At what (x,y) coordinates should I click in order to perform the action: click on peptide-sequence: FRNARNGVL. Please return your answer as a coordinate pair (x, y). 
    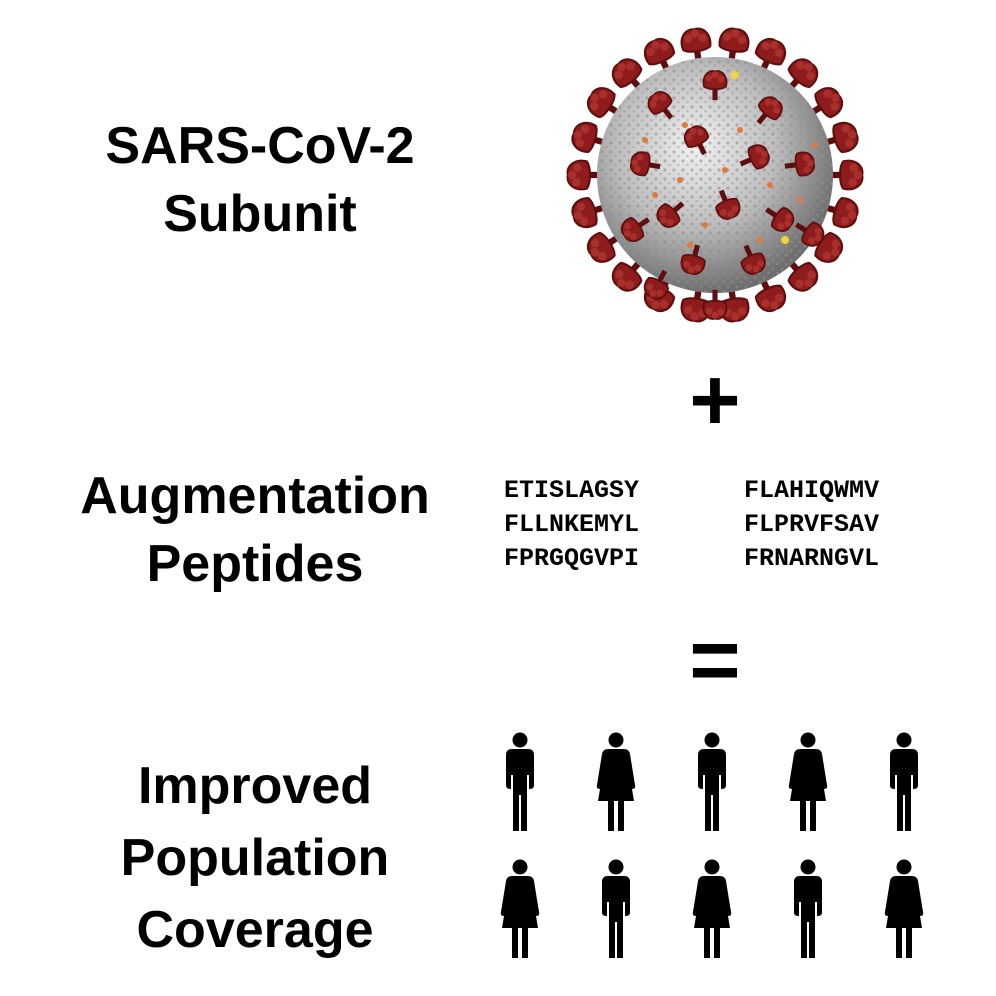
    Looking at the image, I should click on (812, 558).